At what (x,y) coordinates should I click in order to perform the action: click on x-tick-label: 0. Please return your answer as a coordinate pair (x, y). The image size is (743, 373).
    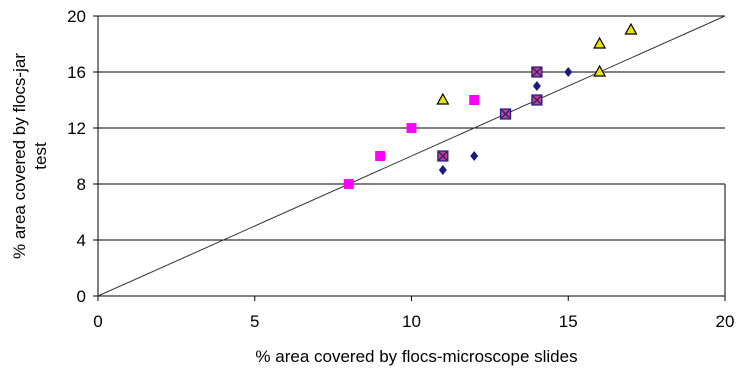
    Looking at the image, I should click on (97, 321).